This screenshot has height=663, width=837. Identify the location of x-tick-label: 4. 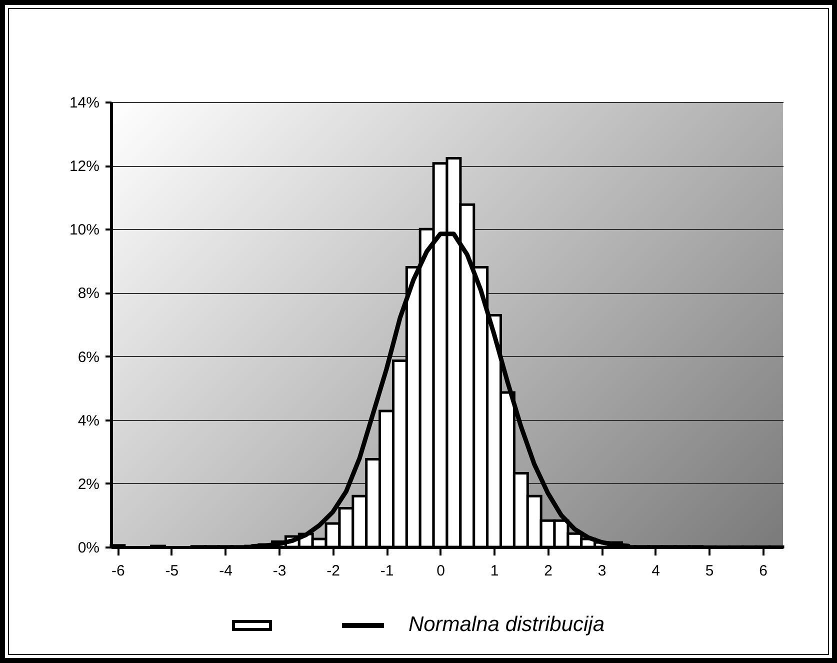
(656, 571).